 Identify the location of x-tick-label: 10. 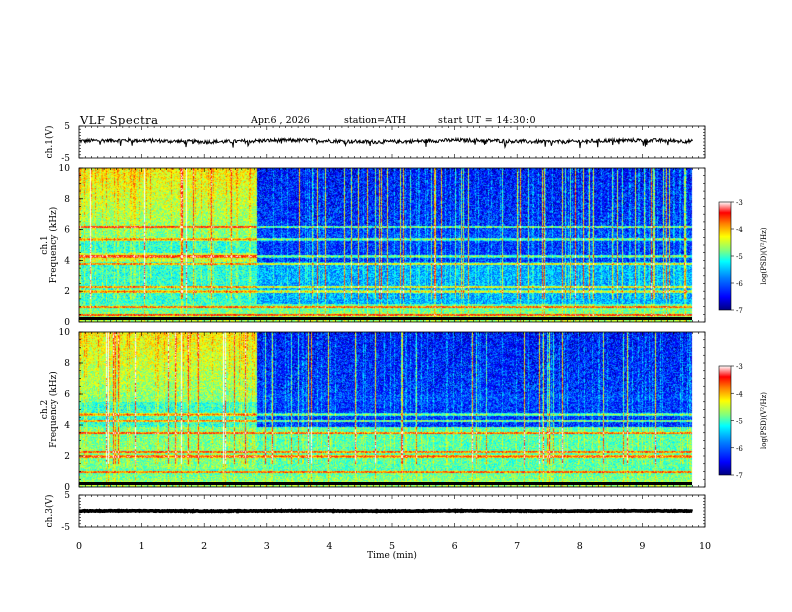
(705, 546).